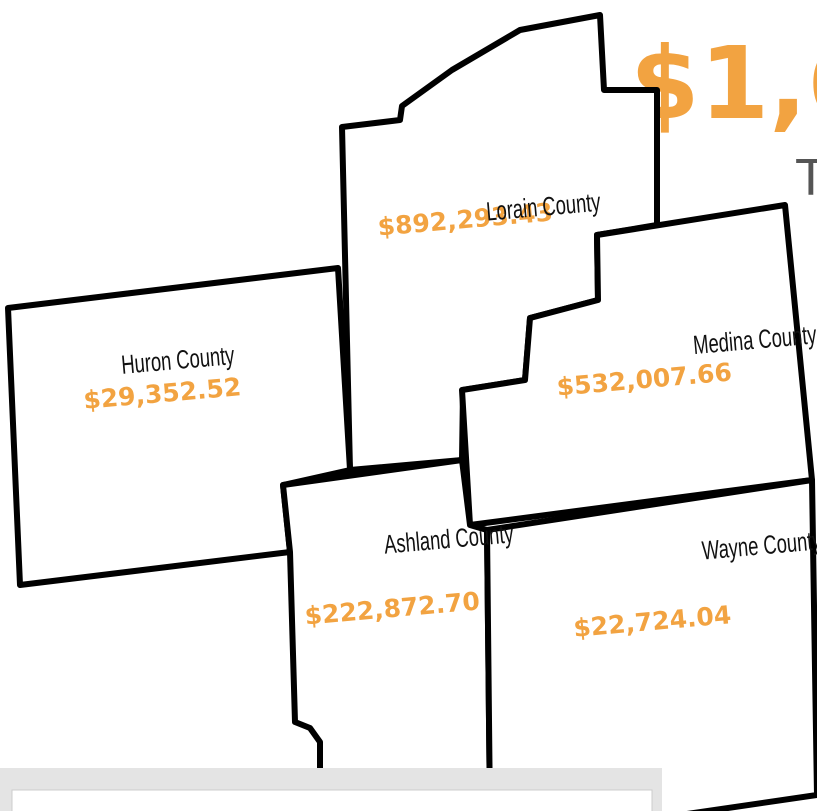  What do you see at coordinates (723, 83) in the screenshot?
I see `headline: $1,6` at bounding box center [723, 83].